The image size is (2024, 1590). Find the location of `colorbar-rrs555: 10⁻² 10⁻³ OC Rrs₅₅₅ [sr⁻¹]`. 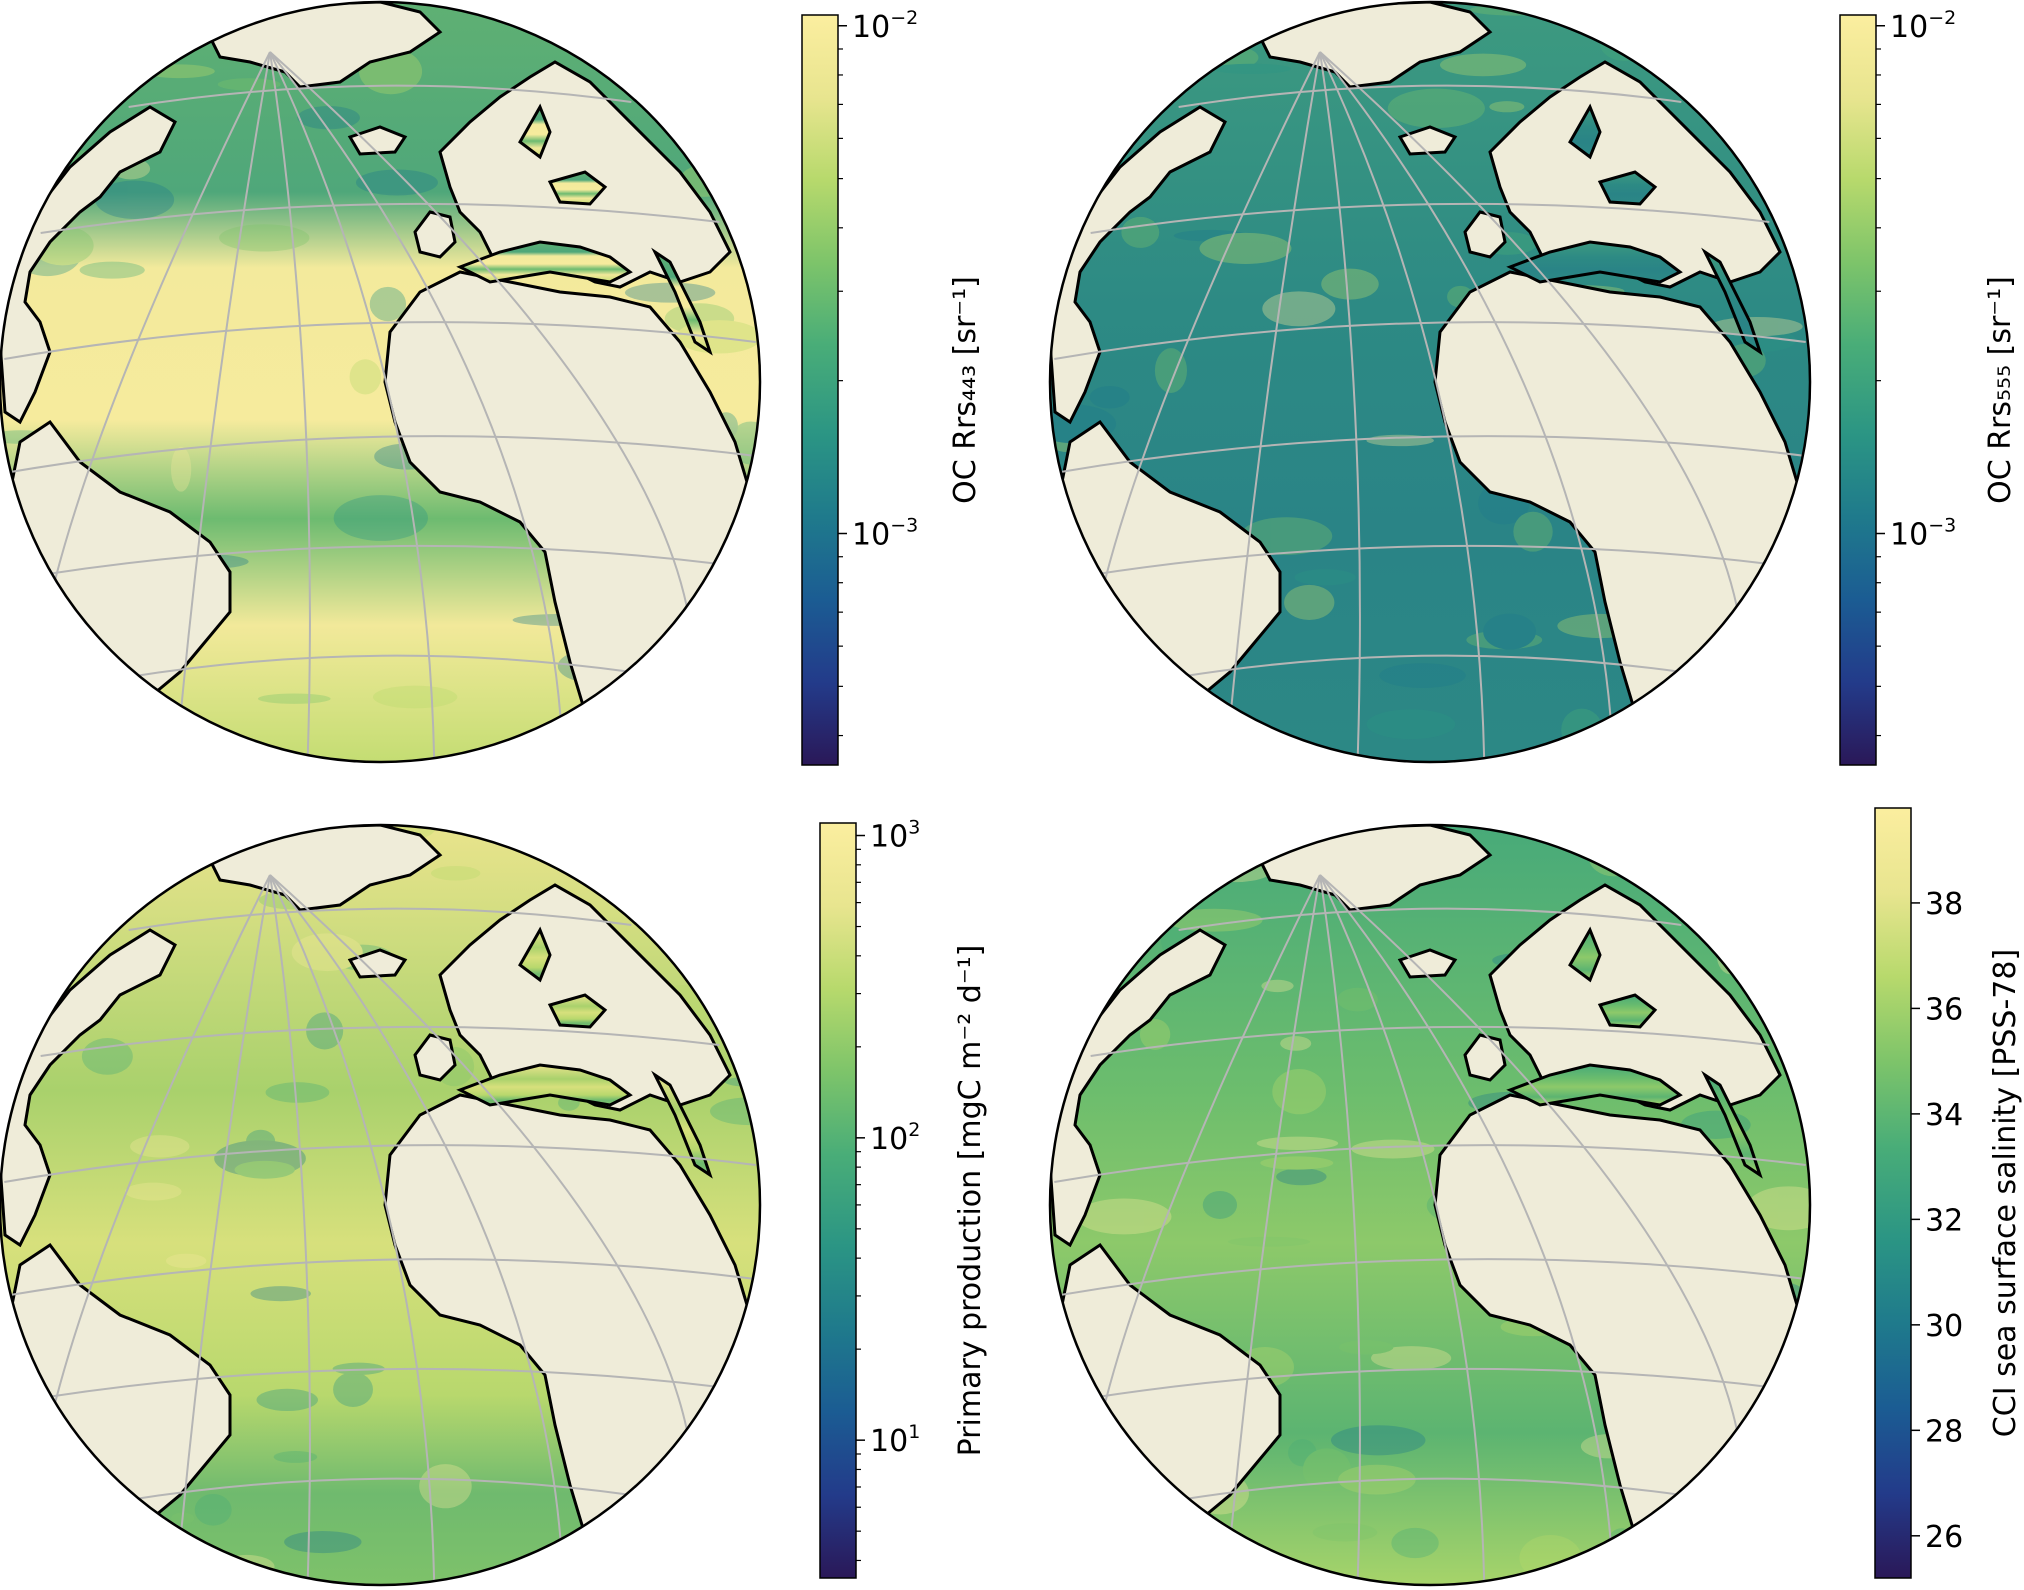

colorbar-rrs555: 10⁻² 10⁻³ OC Rrs₅₅₅ [sr⁻¹] is located at coordinates (1928, 386).